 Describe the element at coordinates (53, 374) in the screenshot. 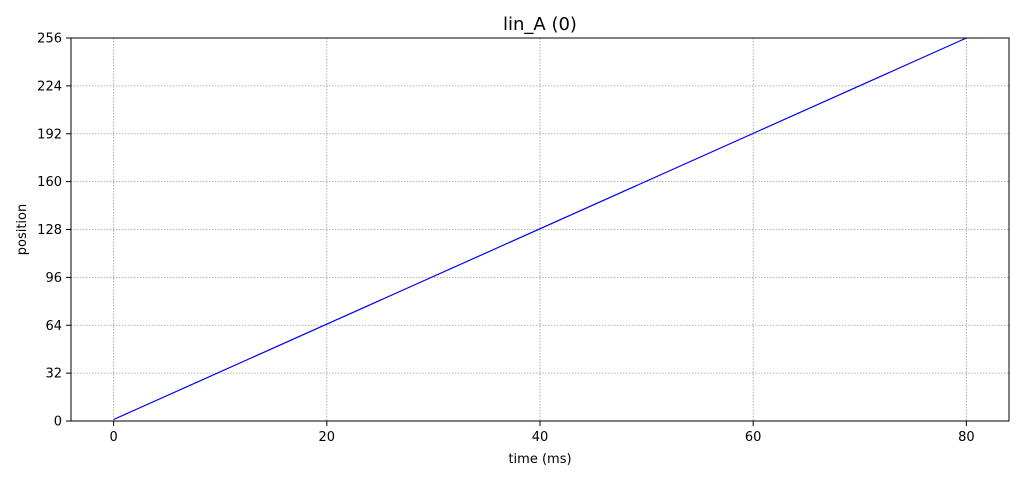

I see `y-tick-label: 32` at that location.